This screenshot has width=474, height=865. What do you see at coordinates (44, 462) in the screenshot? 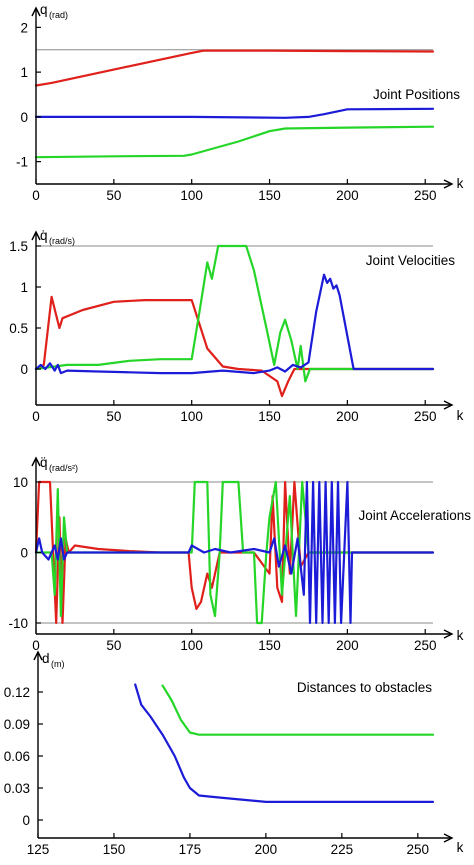
I see `y-axis-label: q̈` at bounding box center [44, 462].